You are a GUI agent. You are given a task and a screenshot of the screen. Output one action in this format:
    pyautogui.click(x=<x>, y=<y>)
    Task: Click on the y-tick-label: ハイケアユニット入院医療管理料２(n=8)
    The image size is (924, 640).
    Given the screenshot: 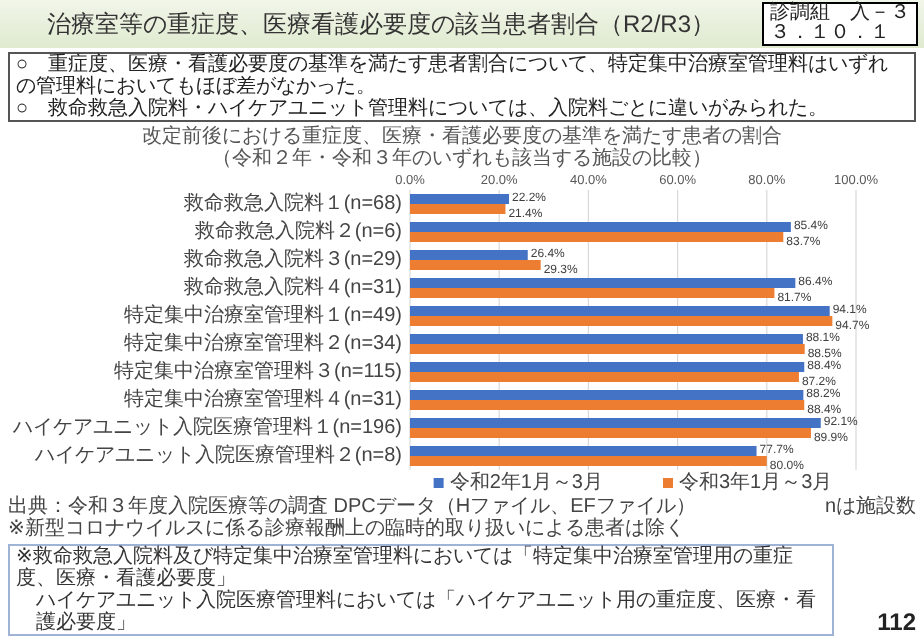 What is the action you would take?
    pyautogui.click(x=217, y=455)
    